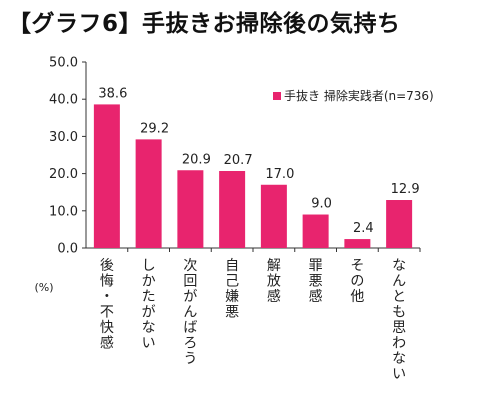 This screenshot has height=404, width=500. Describe the element at coordinates (274, 281) in the screenshot. I see `category-label: 解放感` at that location.